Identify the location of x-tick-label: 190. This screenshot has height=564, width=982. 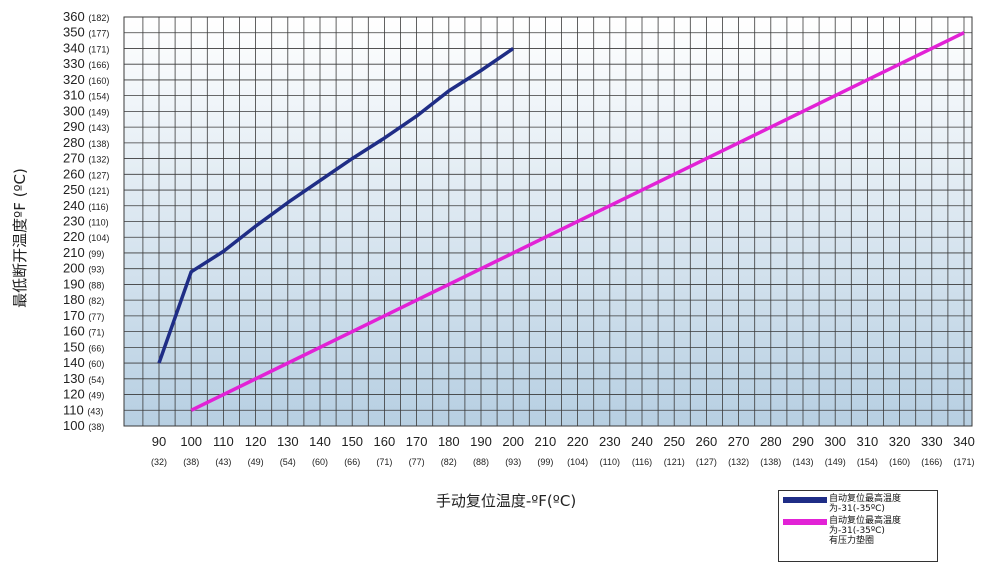
(481, 441).